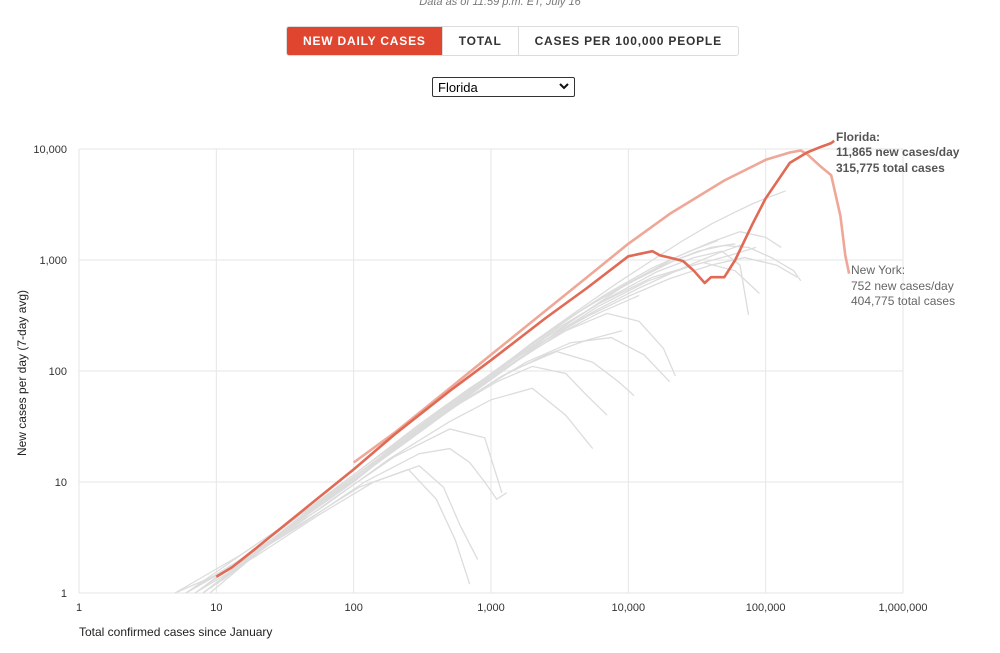 Image resolution: width=1000 pixels, height=653 pixels. What do you see at coordinates (481, 41) in the screenshot?
I see `tab-total: TOTAL` at bounding box center [481, 41].